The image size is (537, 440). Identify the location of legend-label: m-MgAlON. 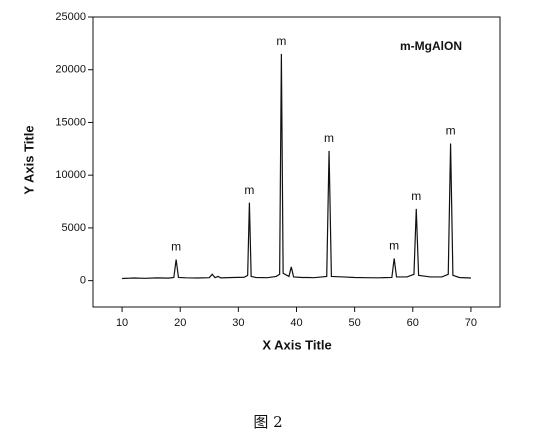
(431, 46).